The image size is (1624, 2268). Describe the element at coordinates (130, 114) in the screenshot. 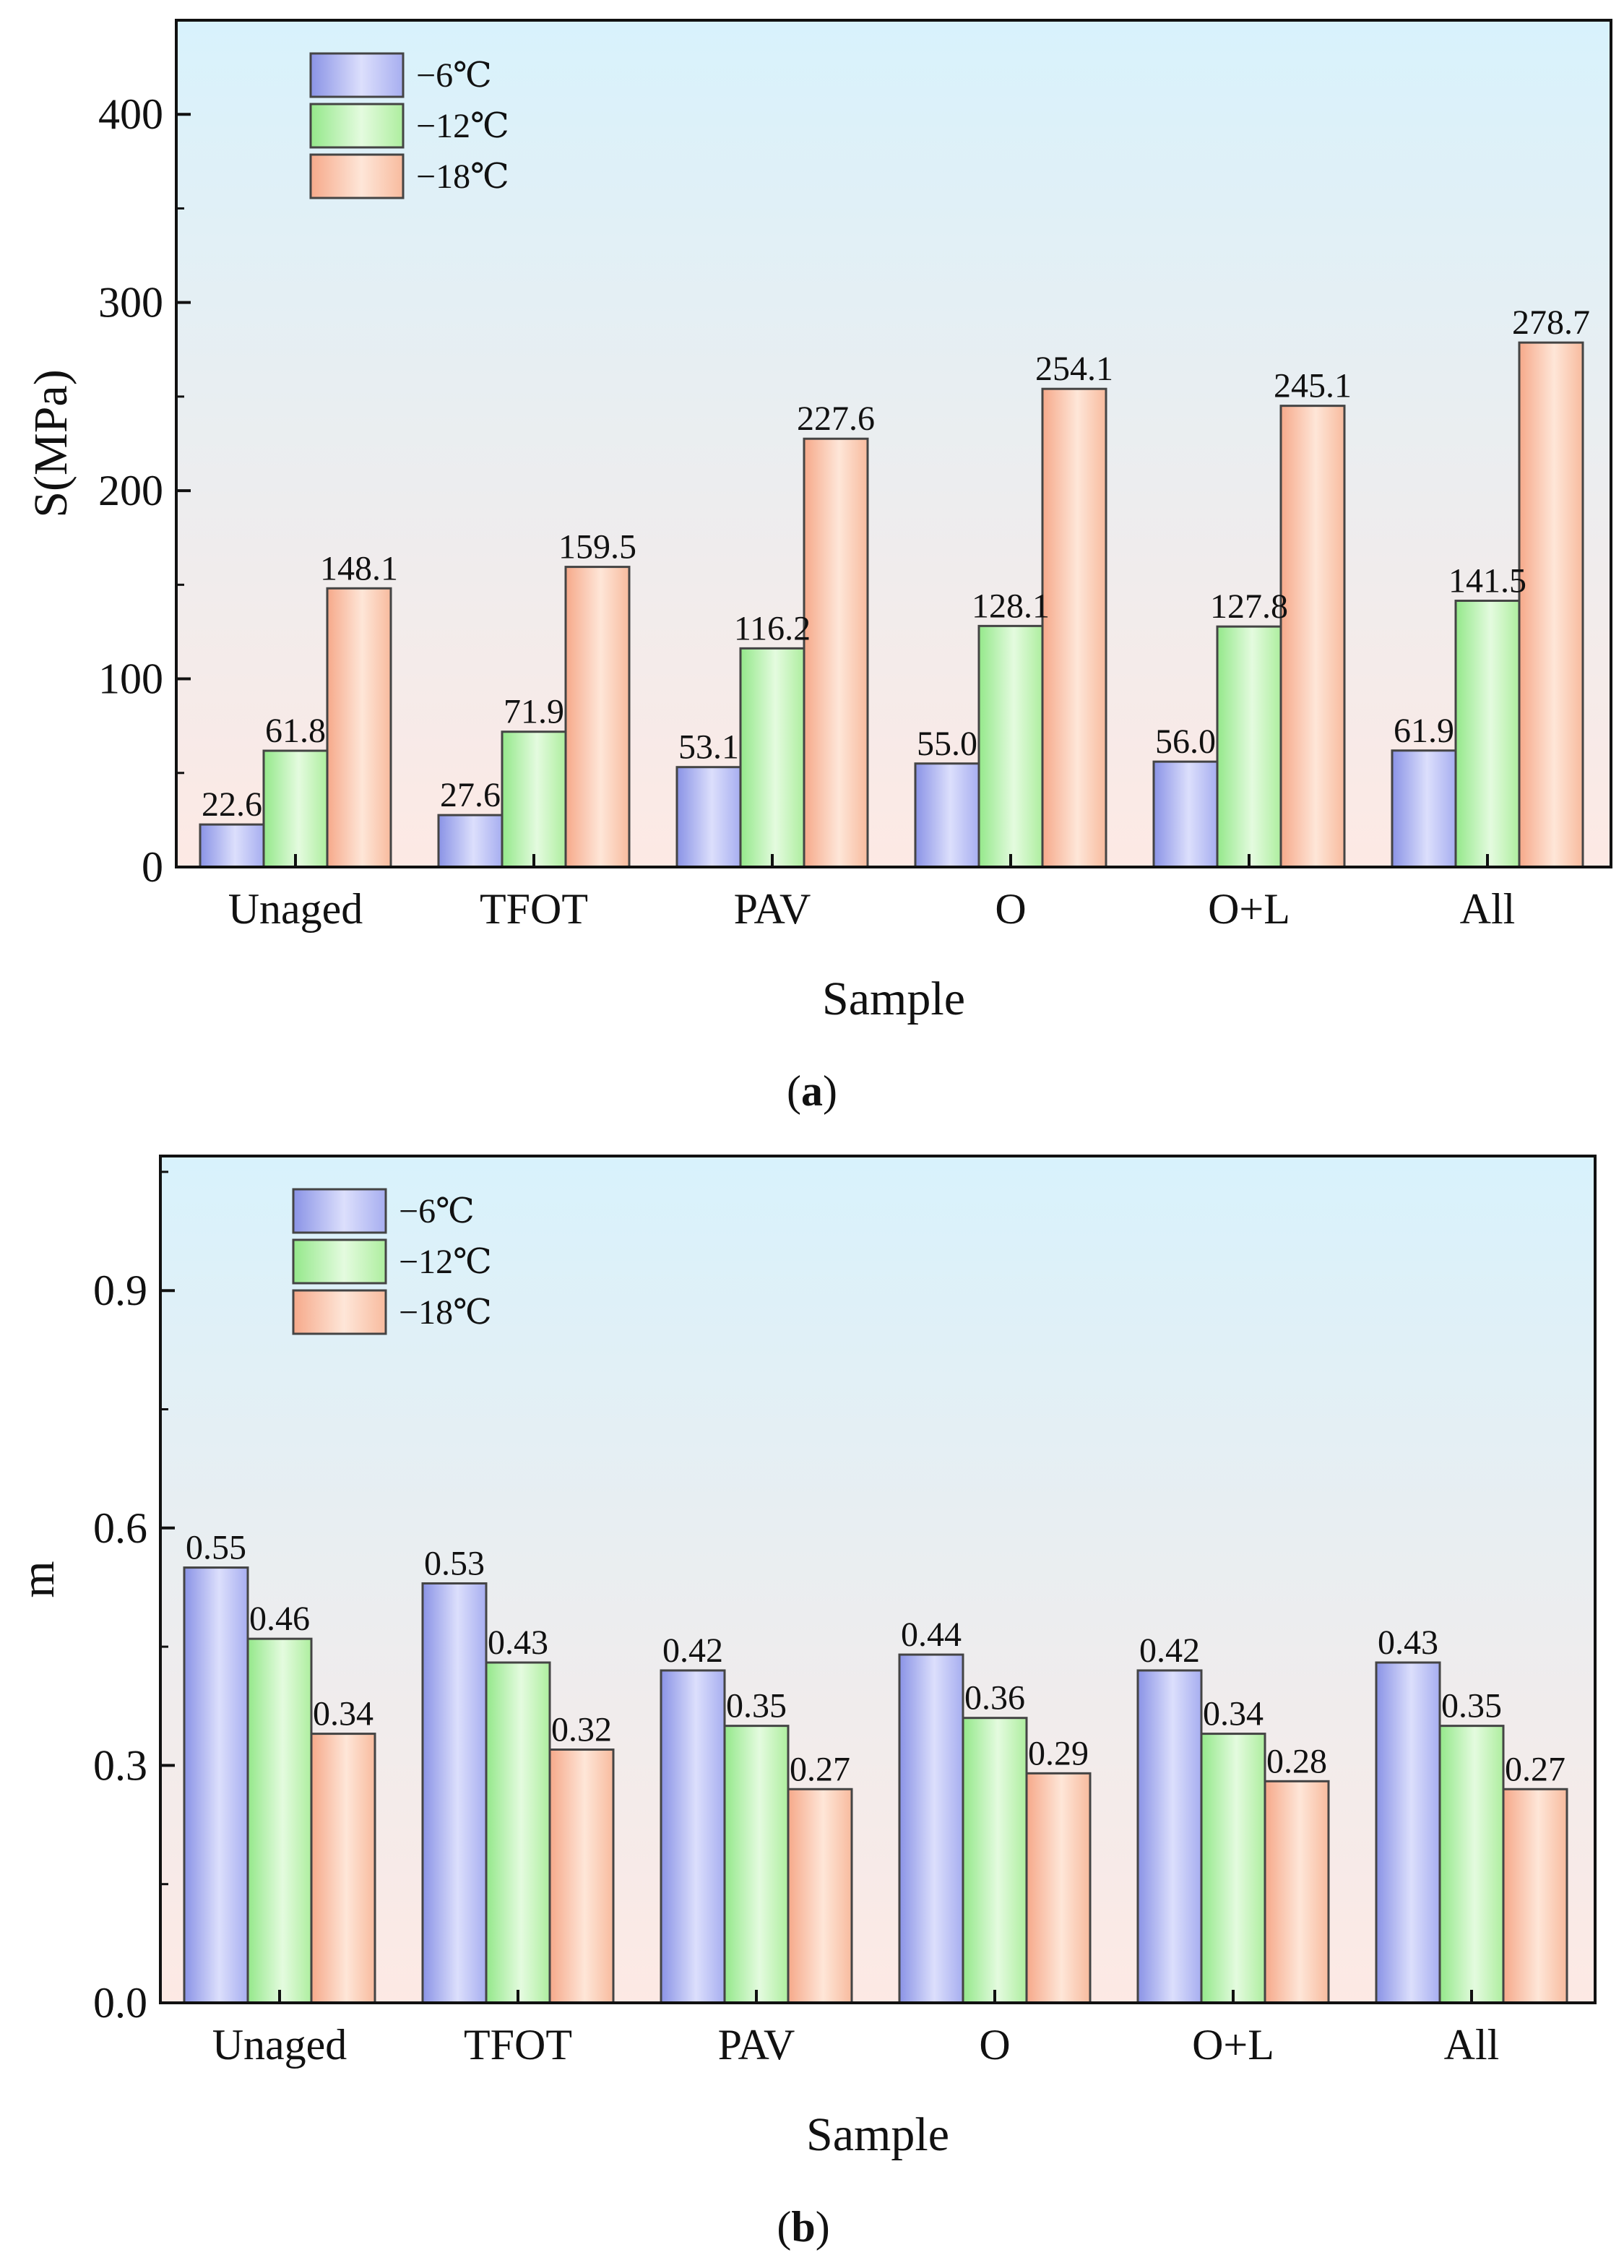

I see `y-tick-label: 400` at that location.